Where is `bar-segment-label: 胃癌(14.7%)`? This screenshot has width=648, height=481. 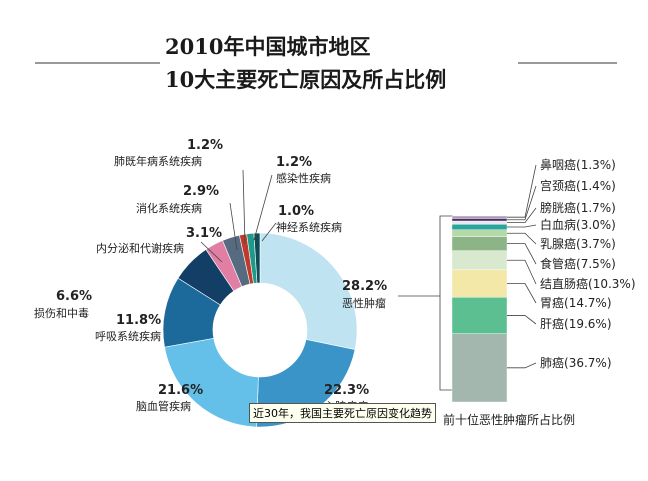
bar-segment-label: 胃癌(14.7%) is located at coordinates (576, 302).